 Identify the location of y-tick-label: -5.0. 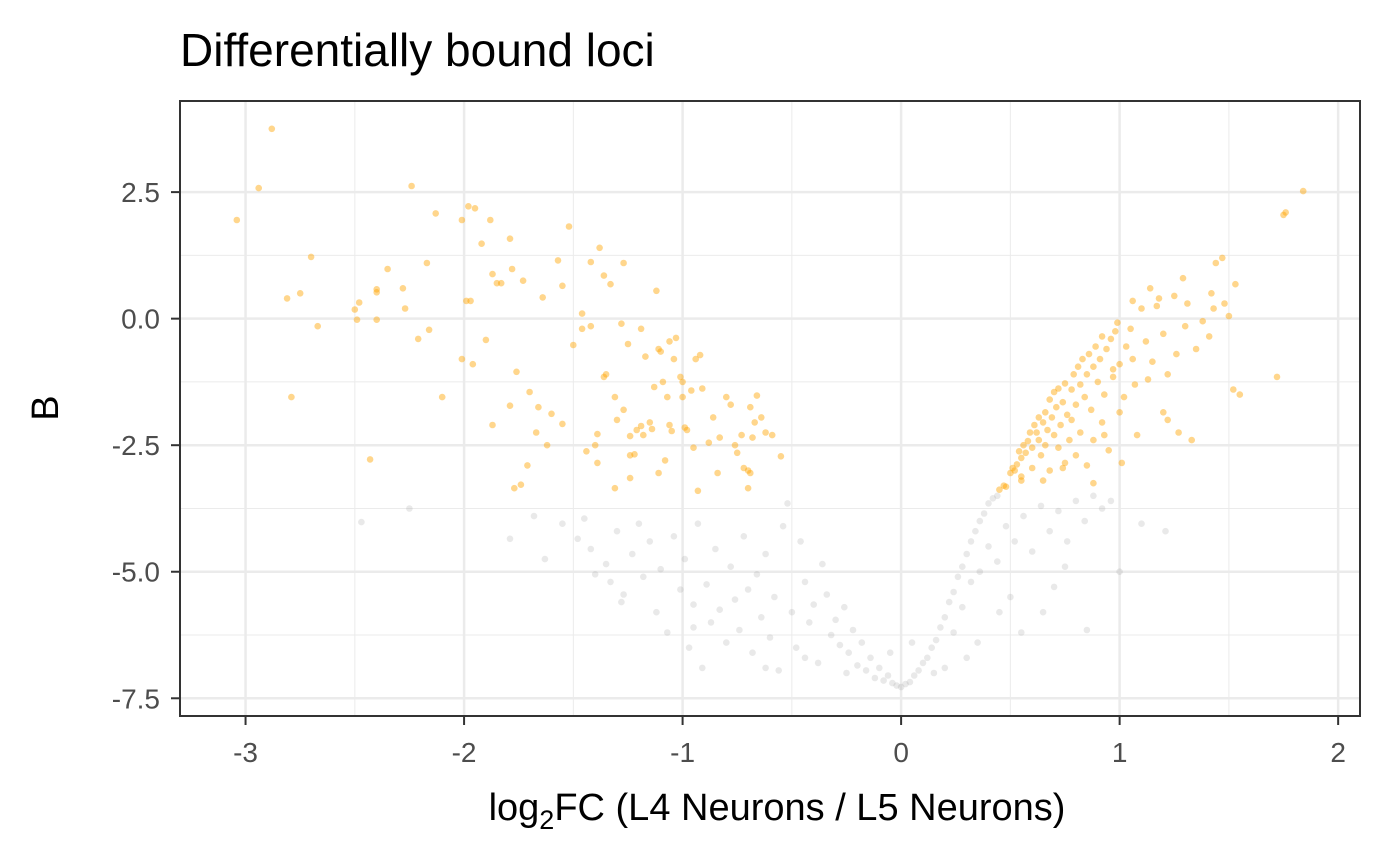
(136, 572).